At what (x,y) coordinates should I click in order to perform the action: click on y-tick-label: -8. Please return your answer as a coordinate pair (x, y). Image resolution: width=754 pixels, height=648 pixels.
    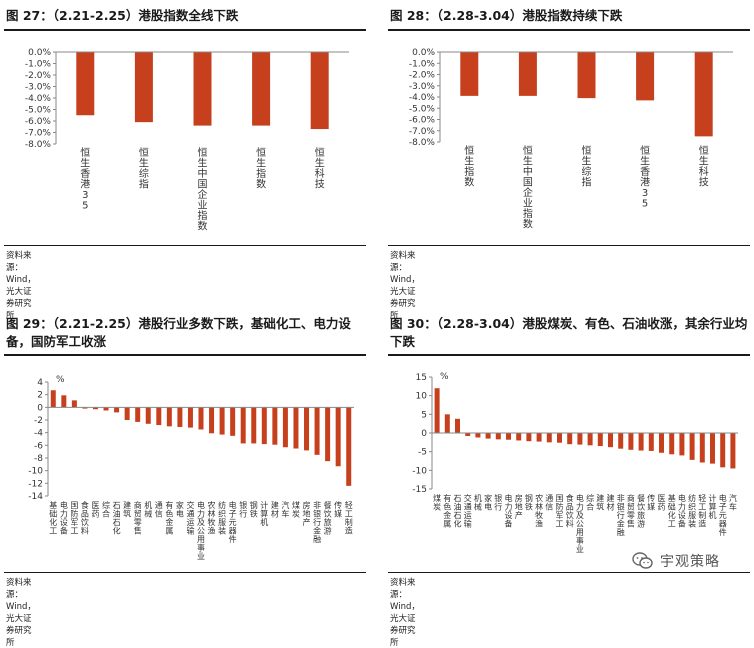
    Looking at the image, I should click on (38, 459).